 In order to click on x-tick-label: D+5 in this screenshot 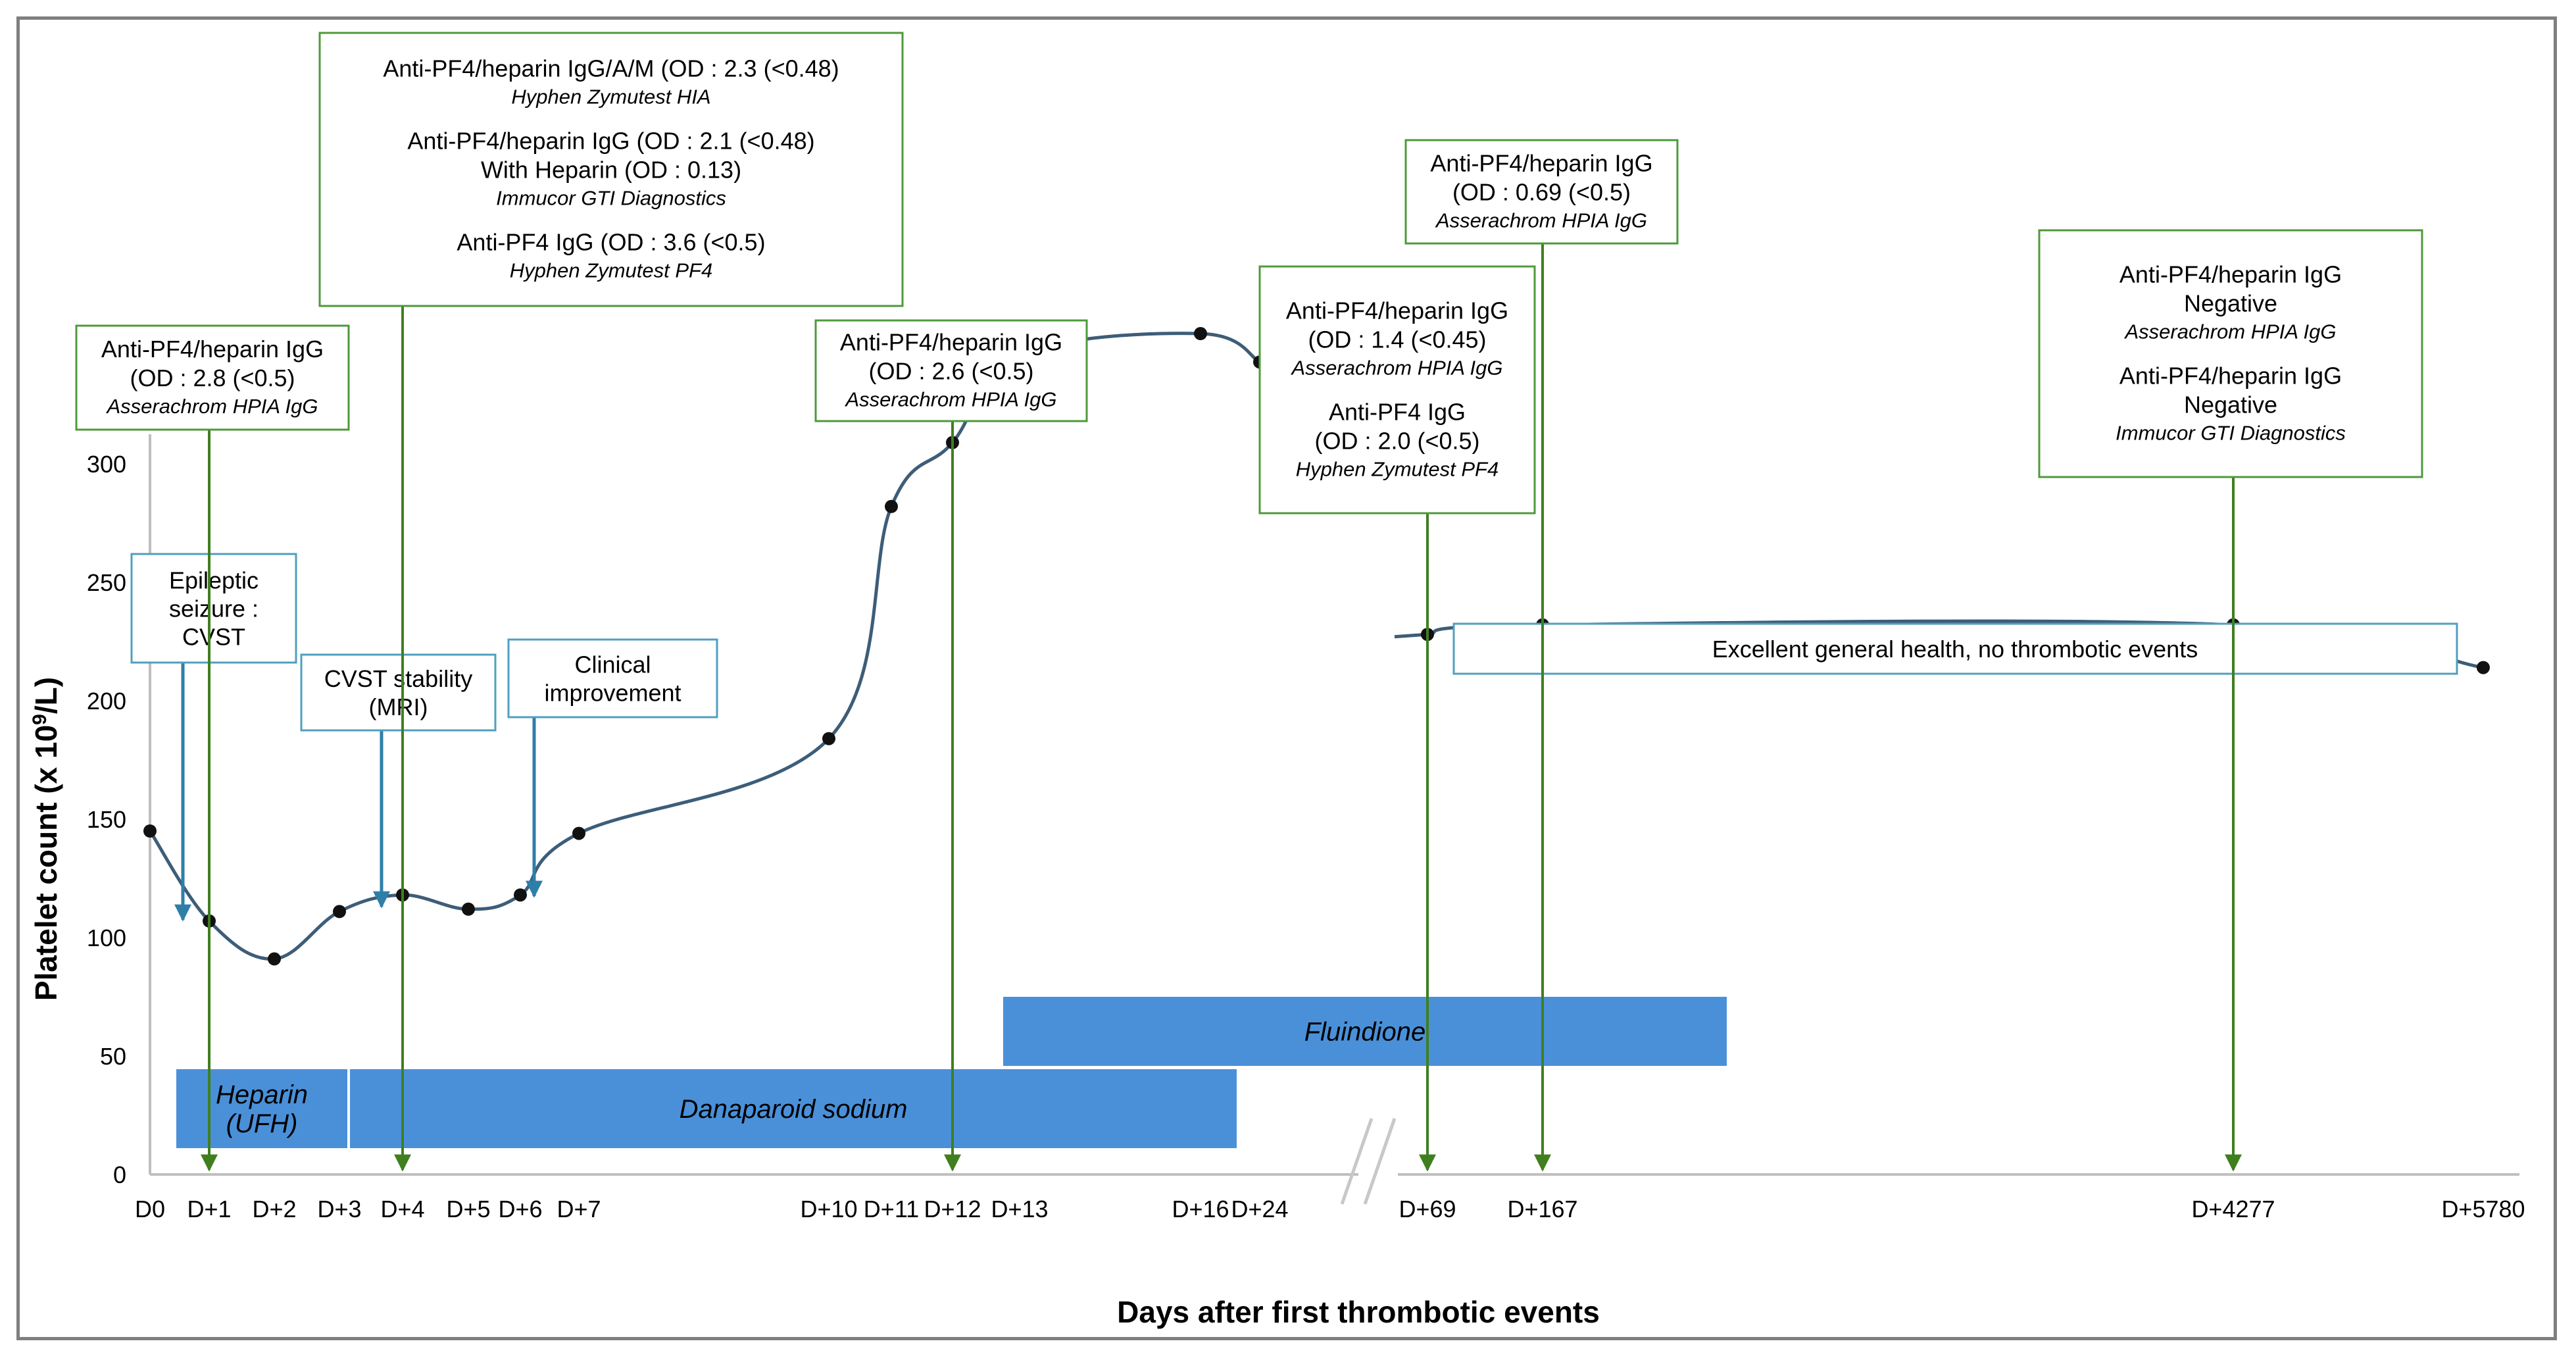, I will do `click(468, 1209)`.